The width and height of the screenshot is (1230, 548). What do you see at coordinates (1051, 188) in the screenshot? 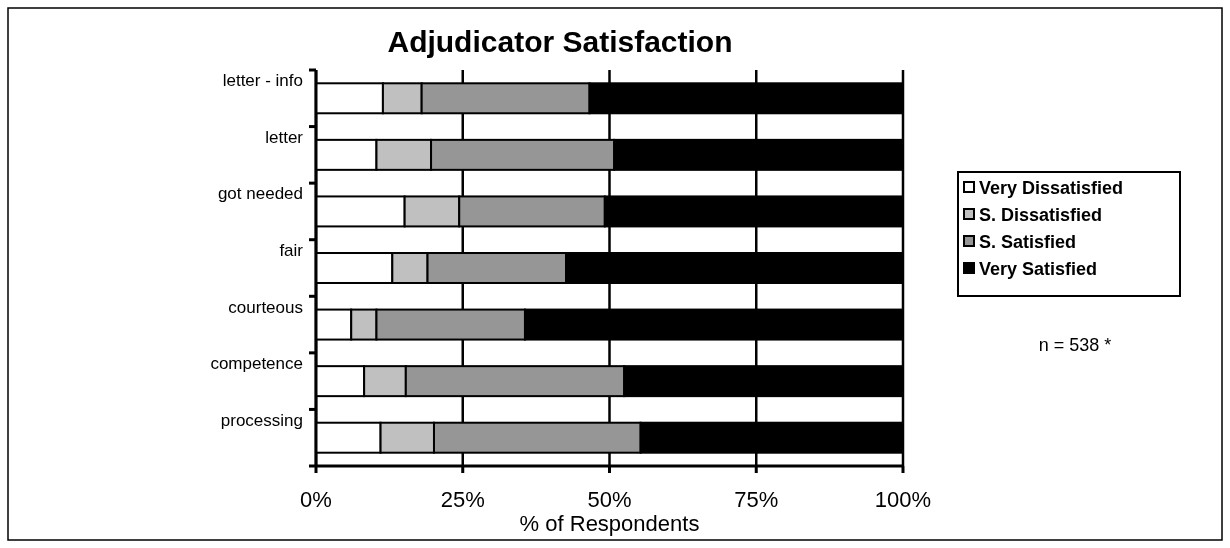
I see `legend-label: Very Dissatisfied` at bounding box center [1051, 188].